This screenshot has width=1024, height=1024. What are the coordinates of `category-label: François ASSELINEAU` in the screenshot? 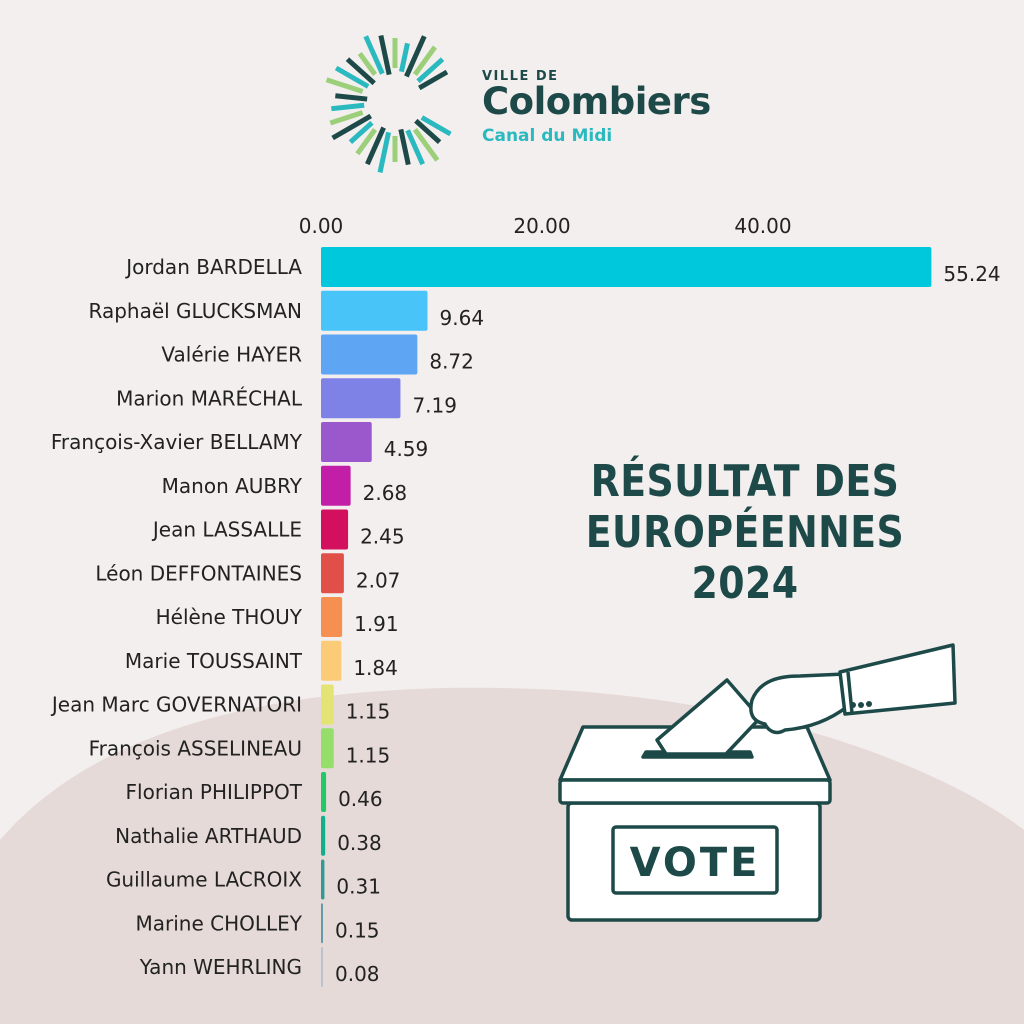 It's located at (195, 748).